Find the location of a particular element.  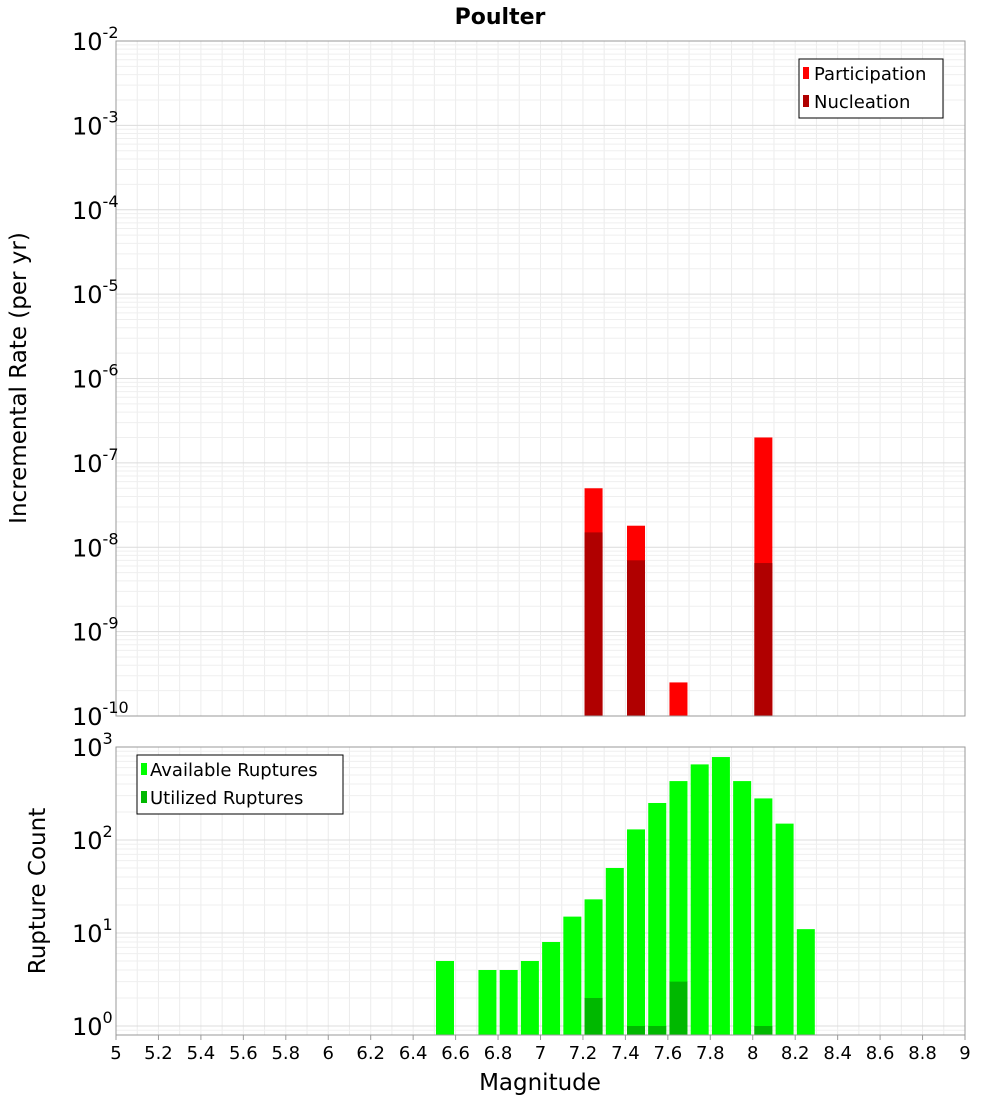

x-tick-label: 6.4 is located at coordinates (413, 1053).